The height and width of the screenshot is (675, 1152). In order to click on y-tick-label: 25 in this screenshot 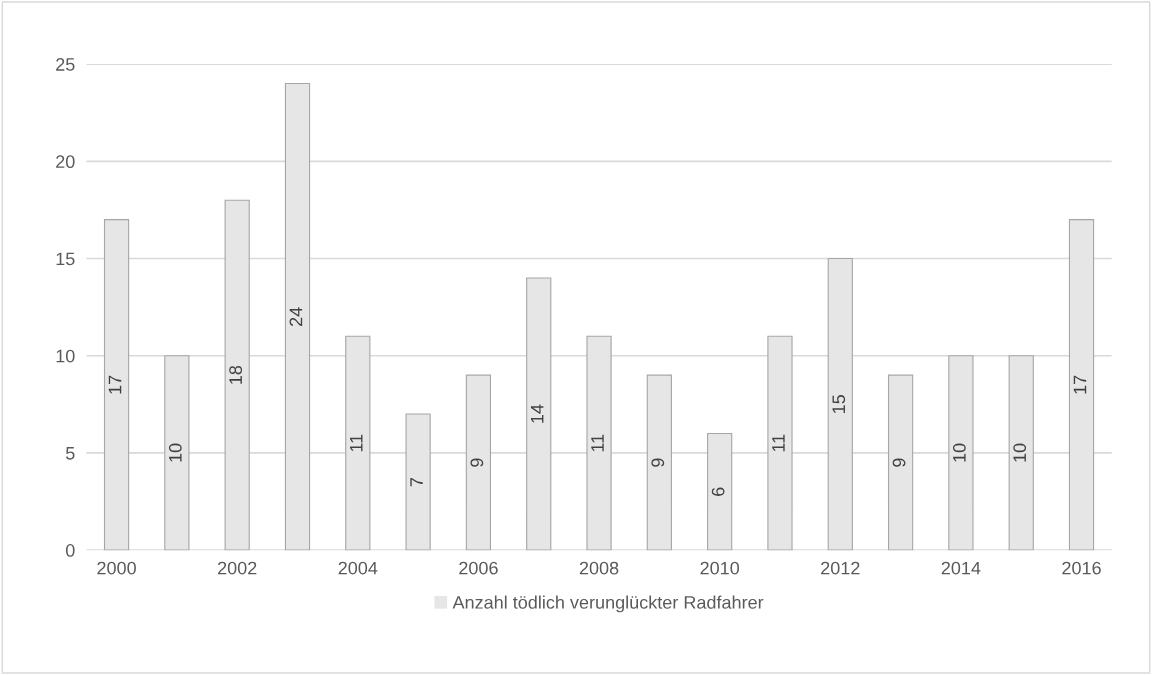, I will do `click(65, 64)`.